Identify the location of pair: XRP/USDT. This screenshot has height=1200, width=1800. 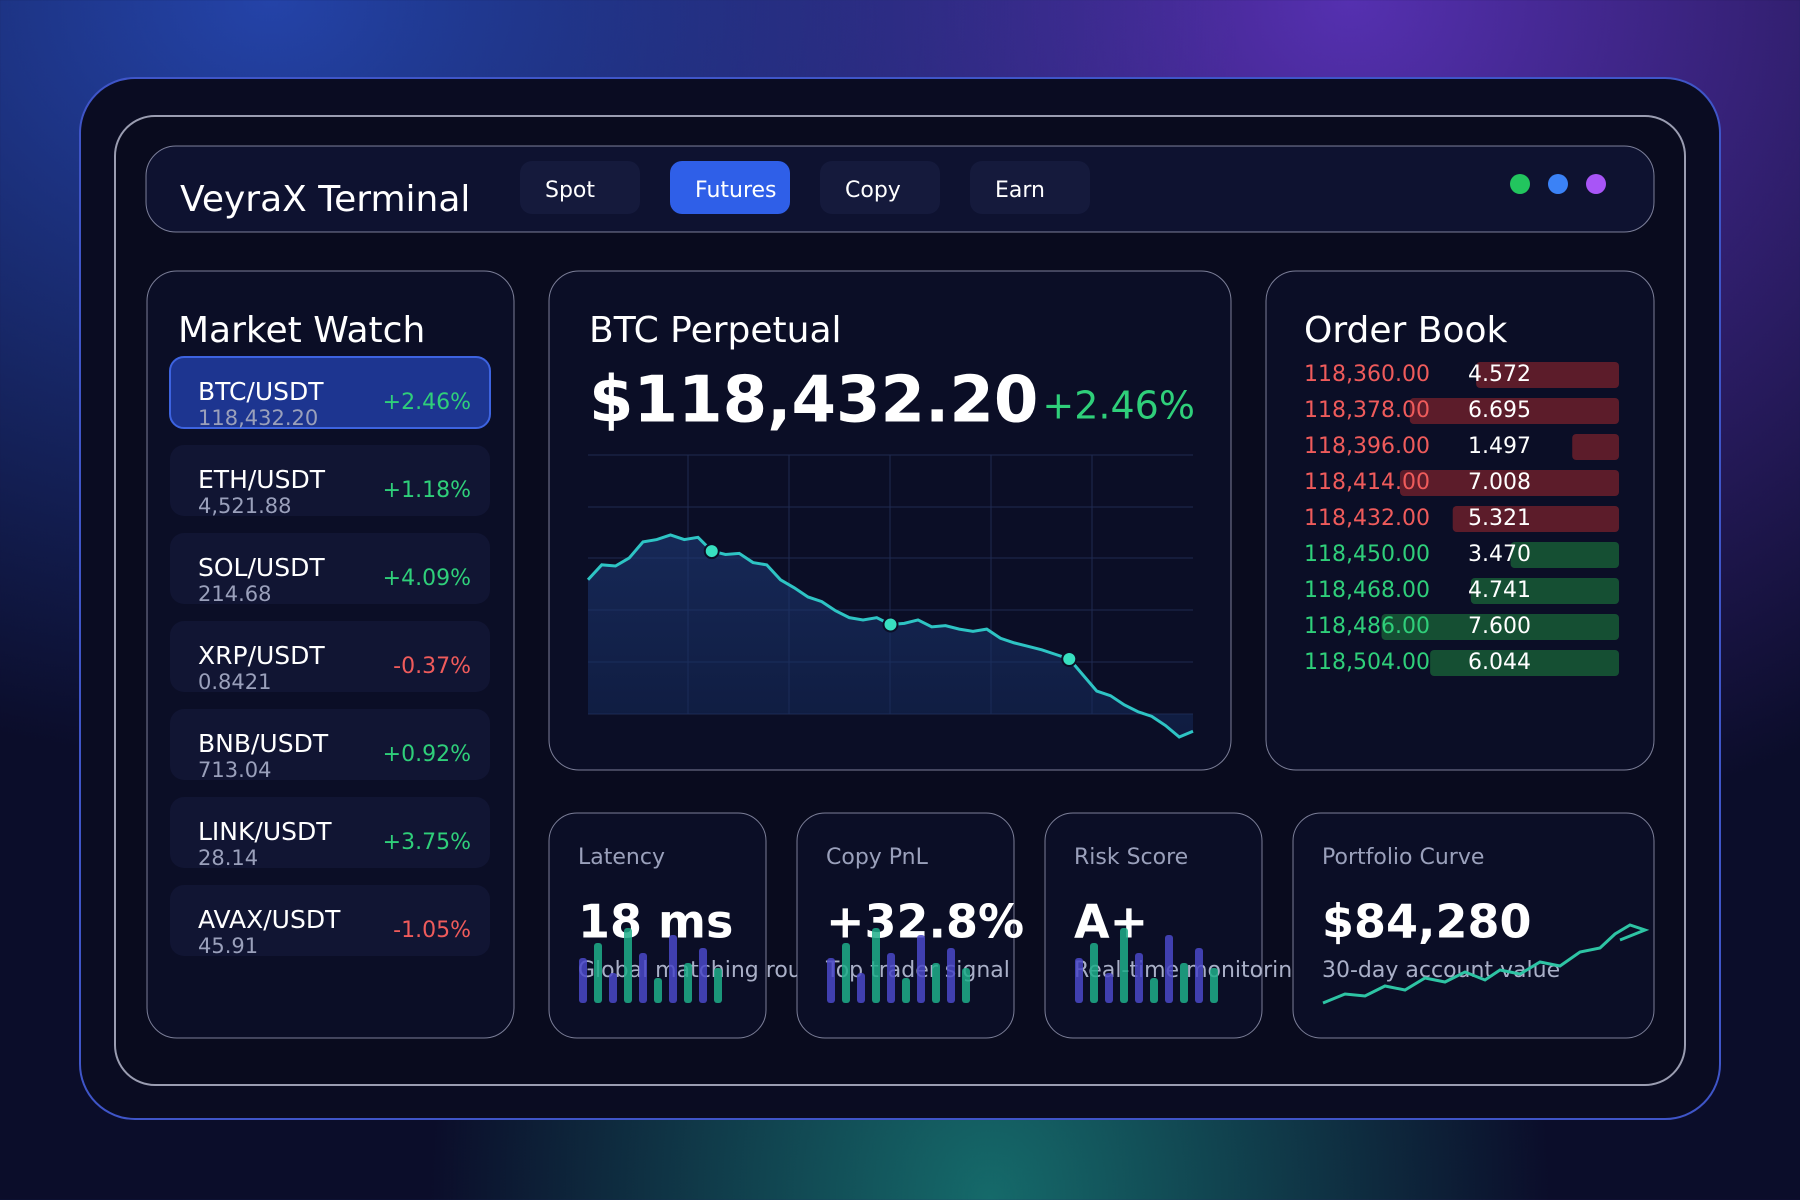
(261, 655).